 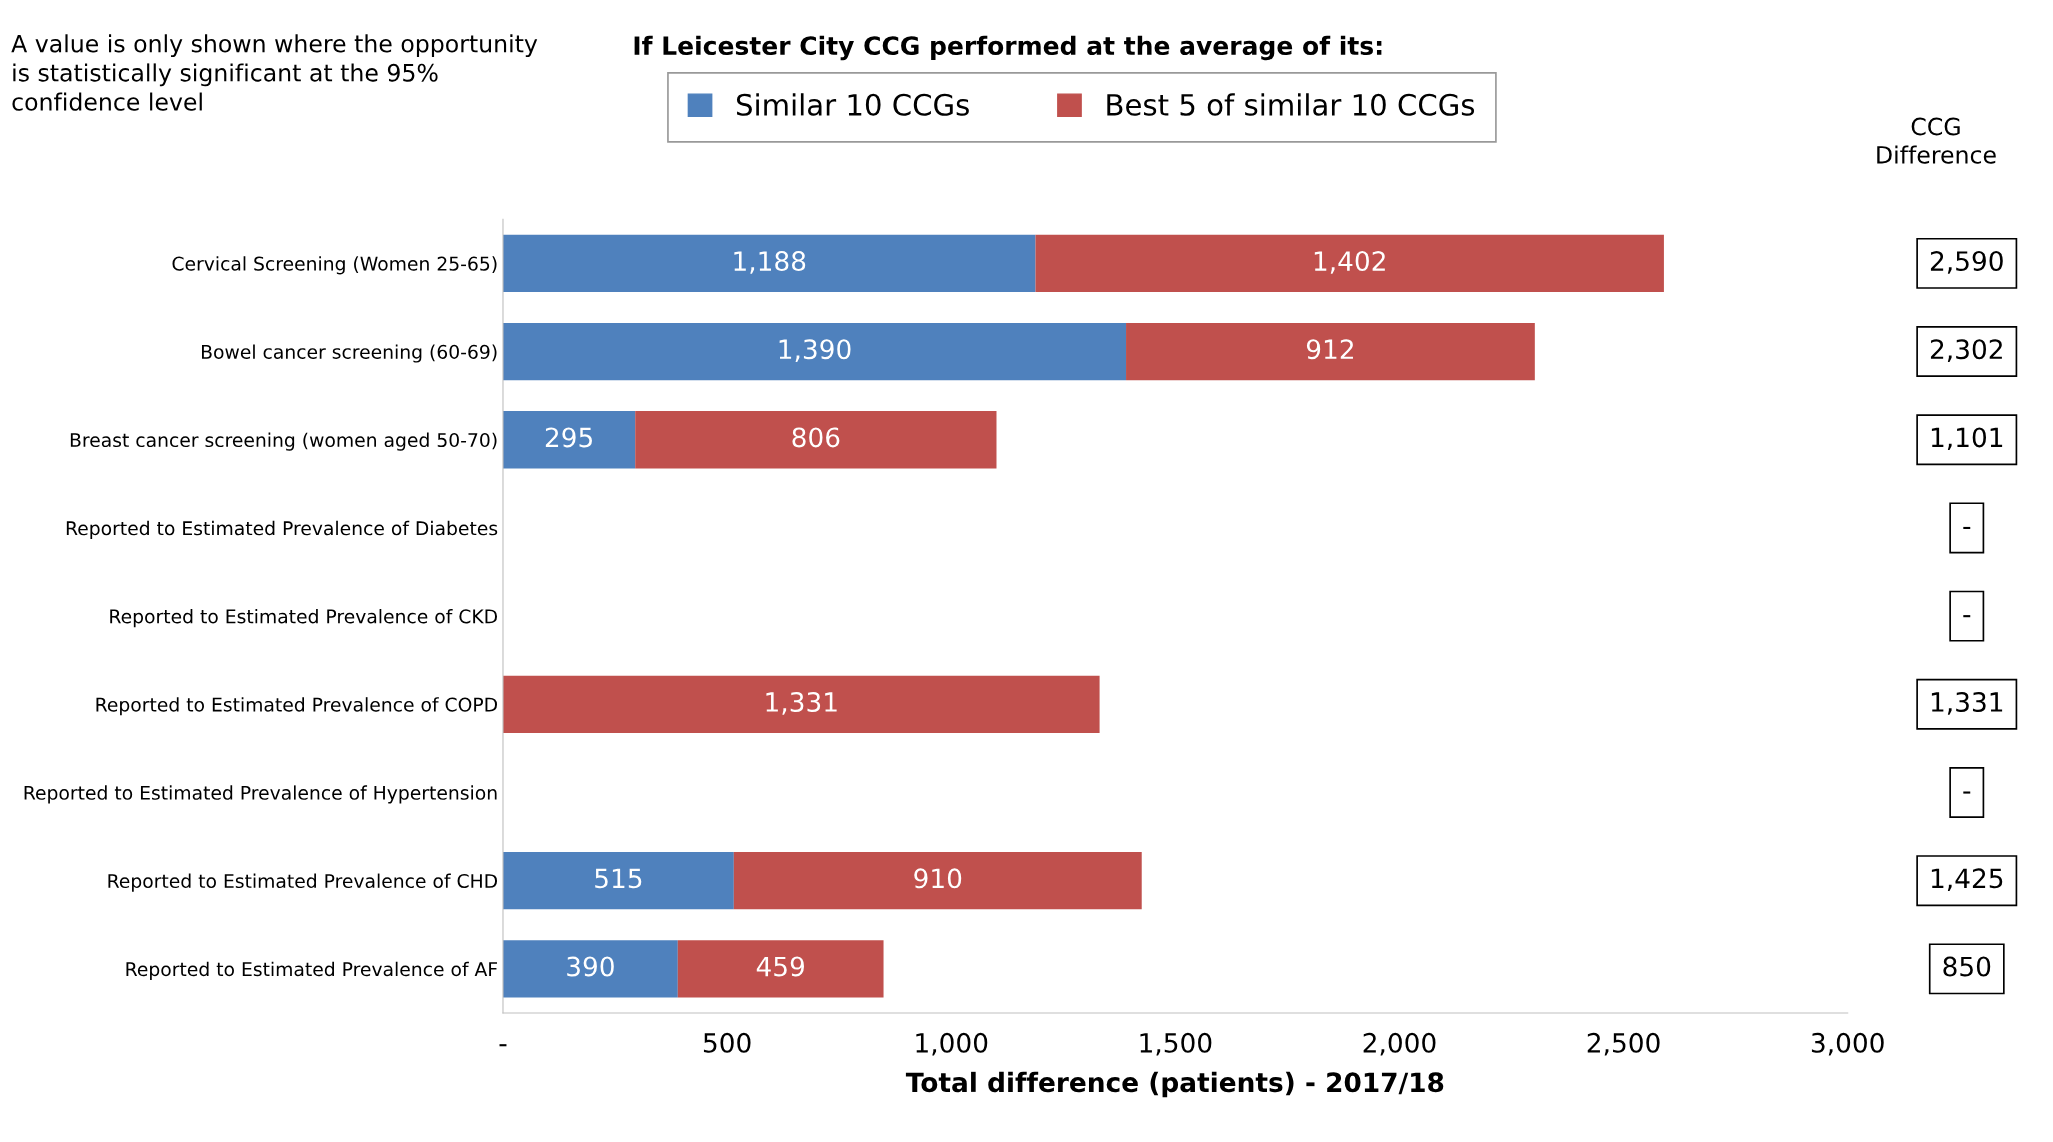 I want to click on chart-title: If Leicester City CCG performed at the average of its:, so click(x=1008, y=48).